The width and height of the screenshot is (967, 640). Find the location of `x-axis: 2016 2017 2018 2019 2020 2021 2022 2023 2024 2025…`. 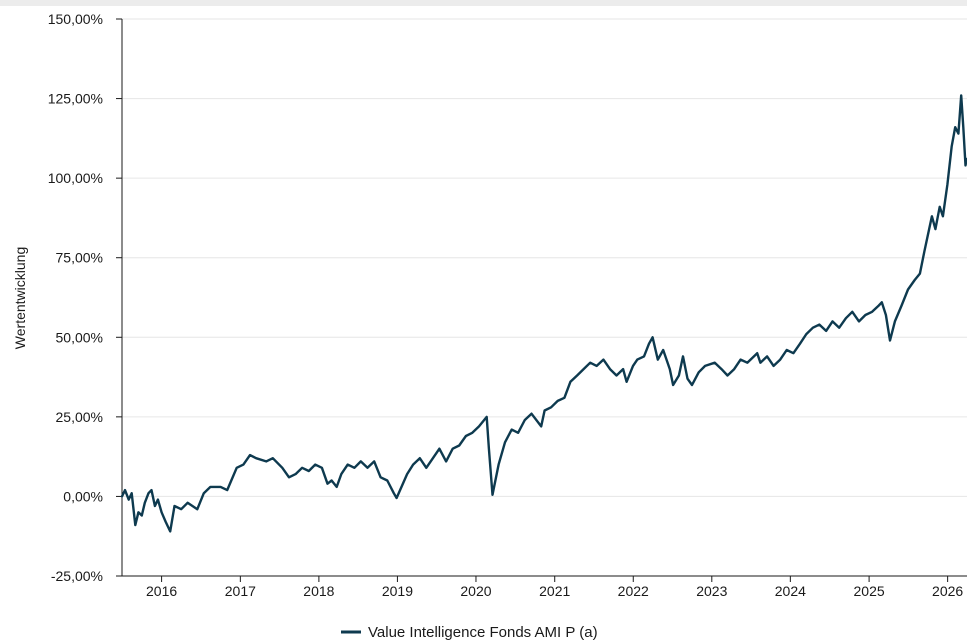

x-axis: 2016 2017 2018 2019 2020 2021 2022 2023 2024 2025… is located at coordinates (544, 587).